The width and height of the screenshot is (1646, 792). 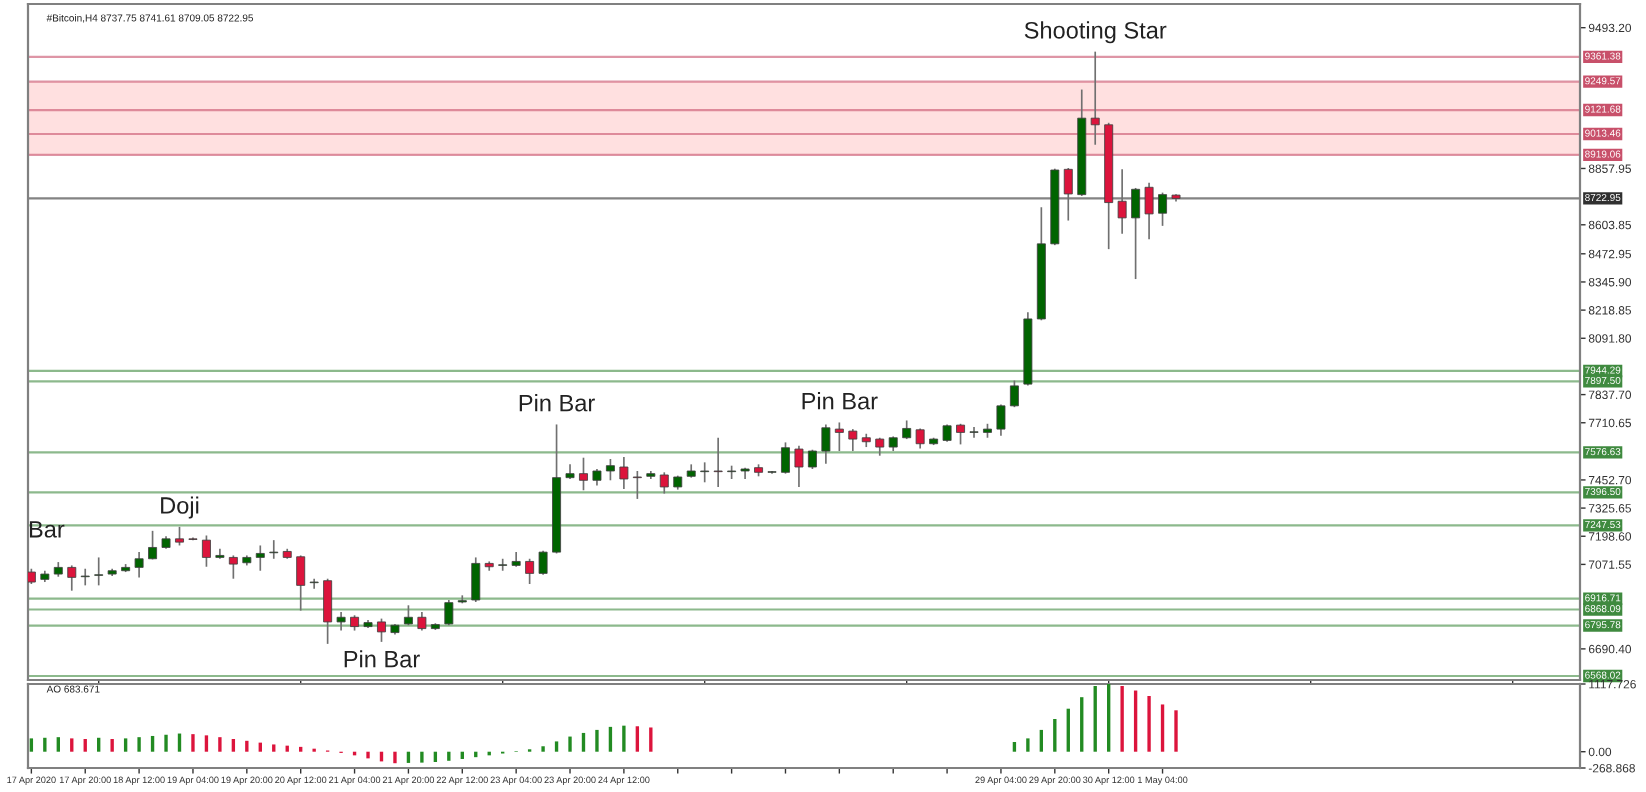 I want to click on annotation: Doji, so click(x=180, y=507).